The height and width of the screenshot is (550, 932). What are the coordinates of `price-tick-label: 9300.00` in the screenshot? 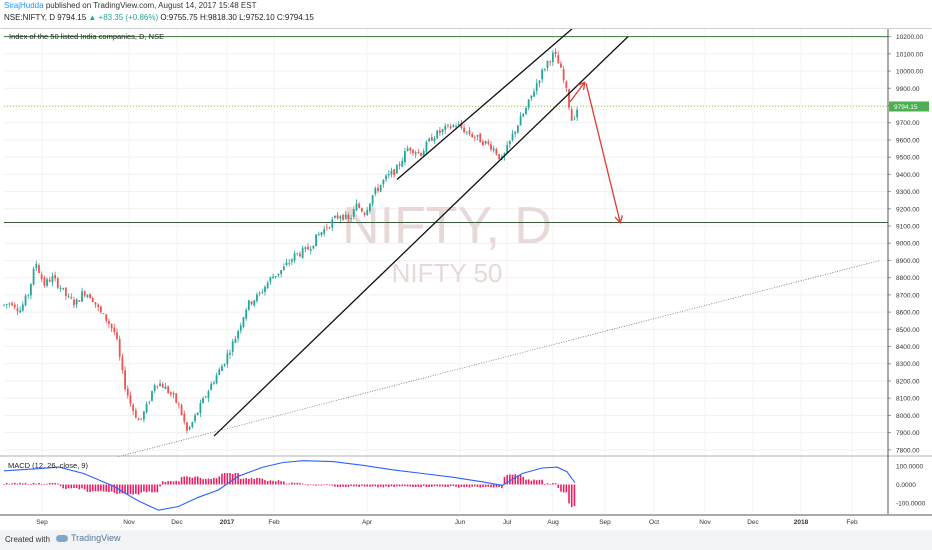 It's located at (908, 192).